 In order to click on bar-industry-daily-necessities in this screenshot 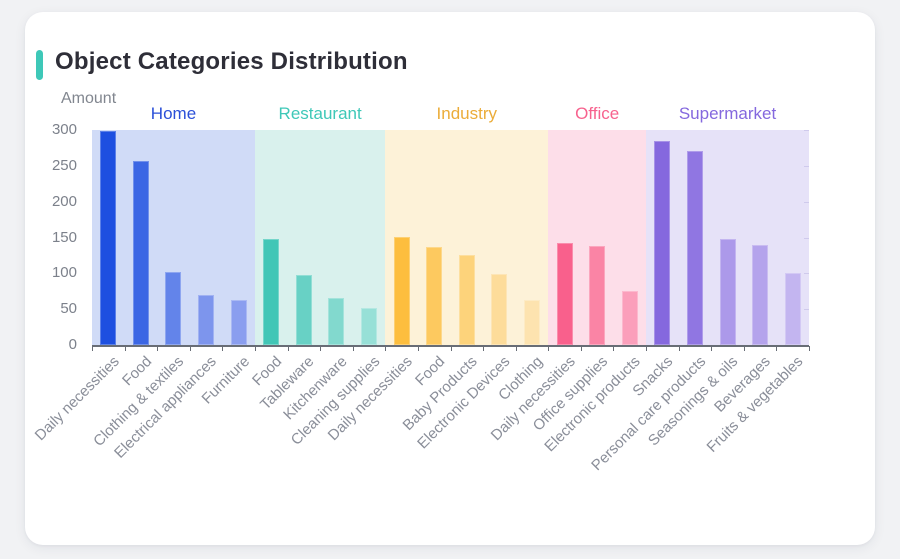, I will do `click(401, 291)`.